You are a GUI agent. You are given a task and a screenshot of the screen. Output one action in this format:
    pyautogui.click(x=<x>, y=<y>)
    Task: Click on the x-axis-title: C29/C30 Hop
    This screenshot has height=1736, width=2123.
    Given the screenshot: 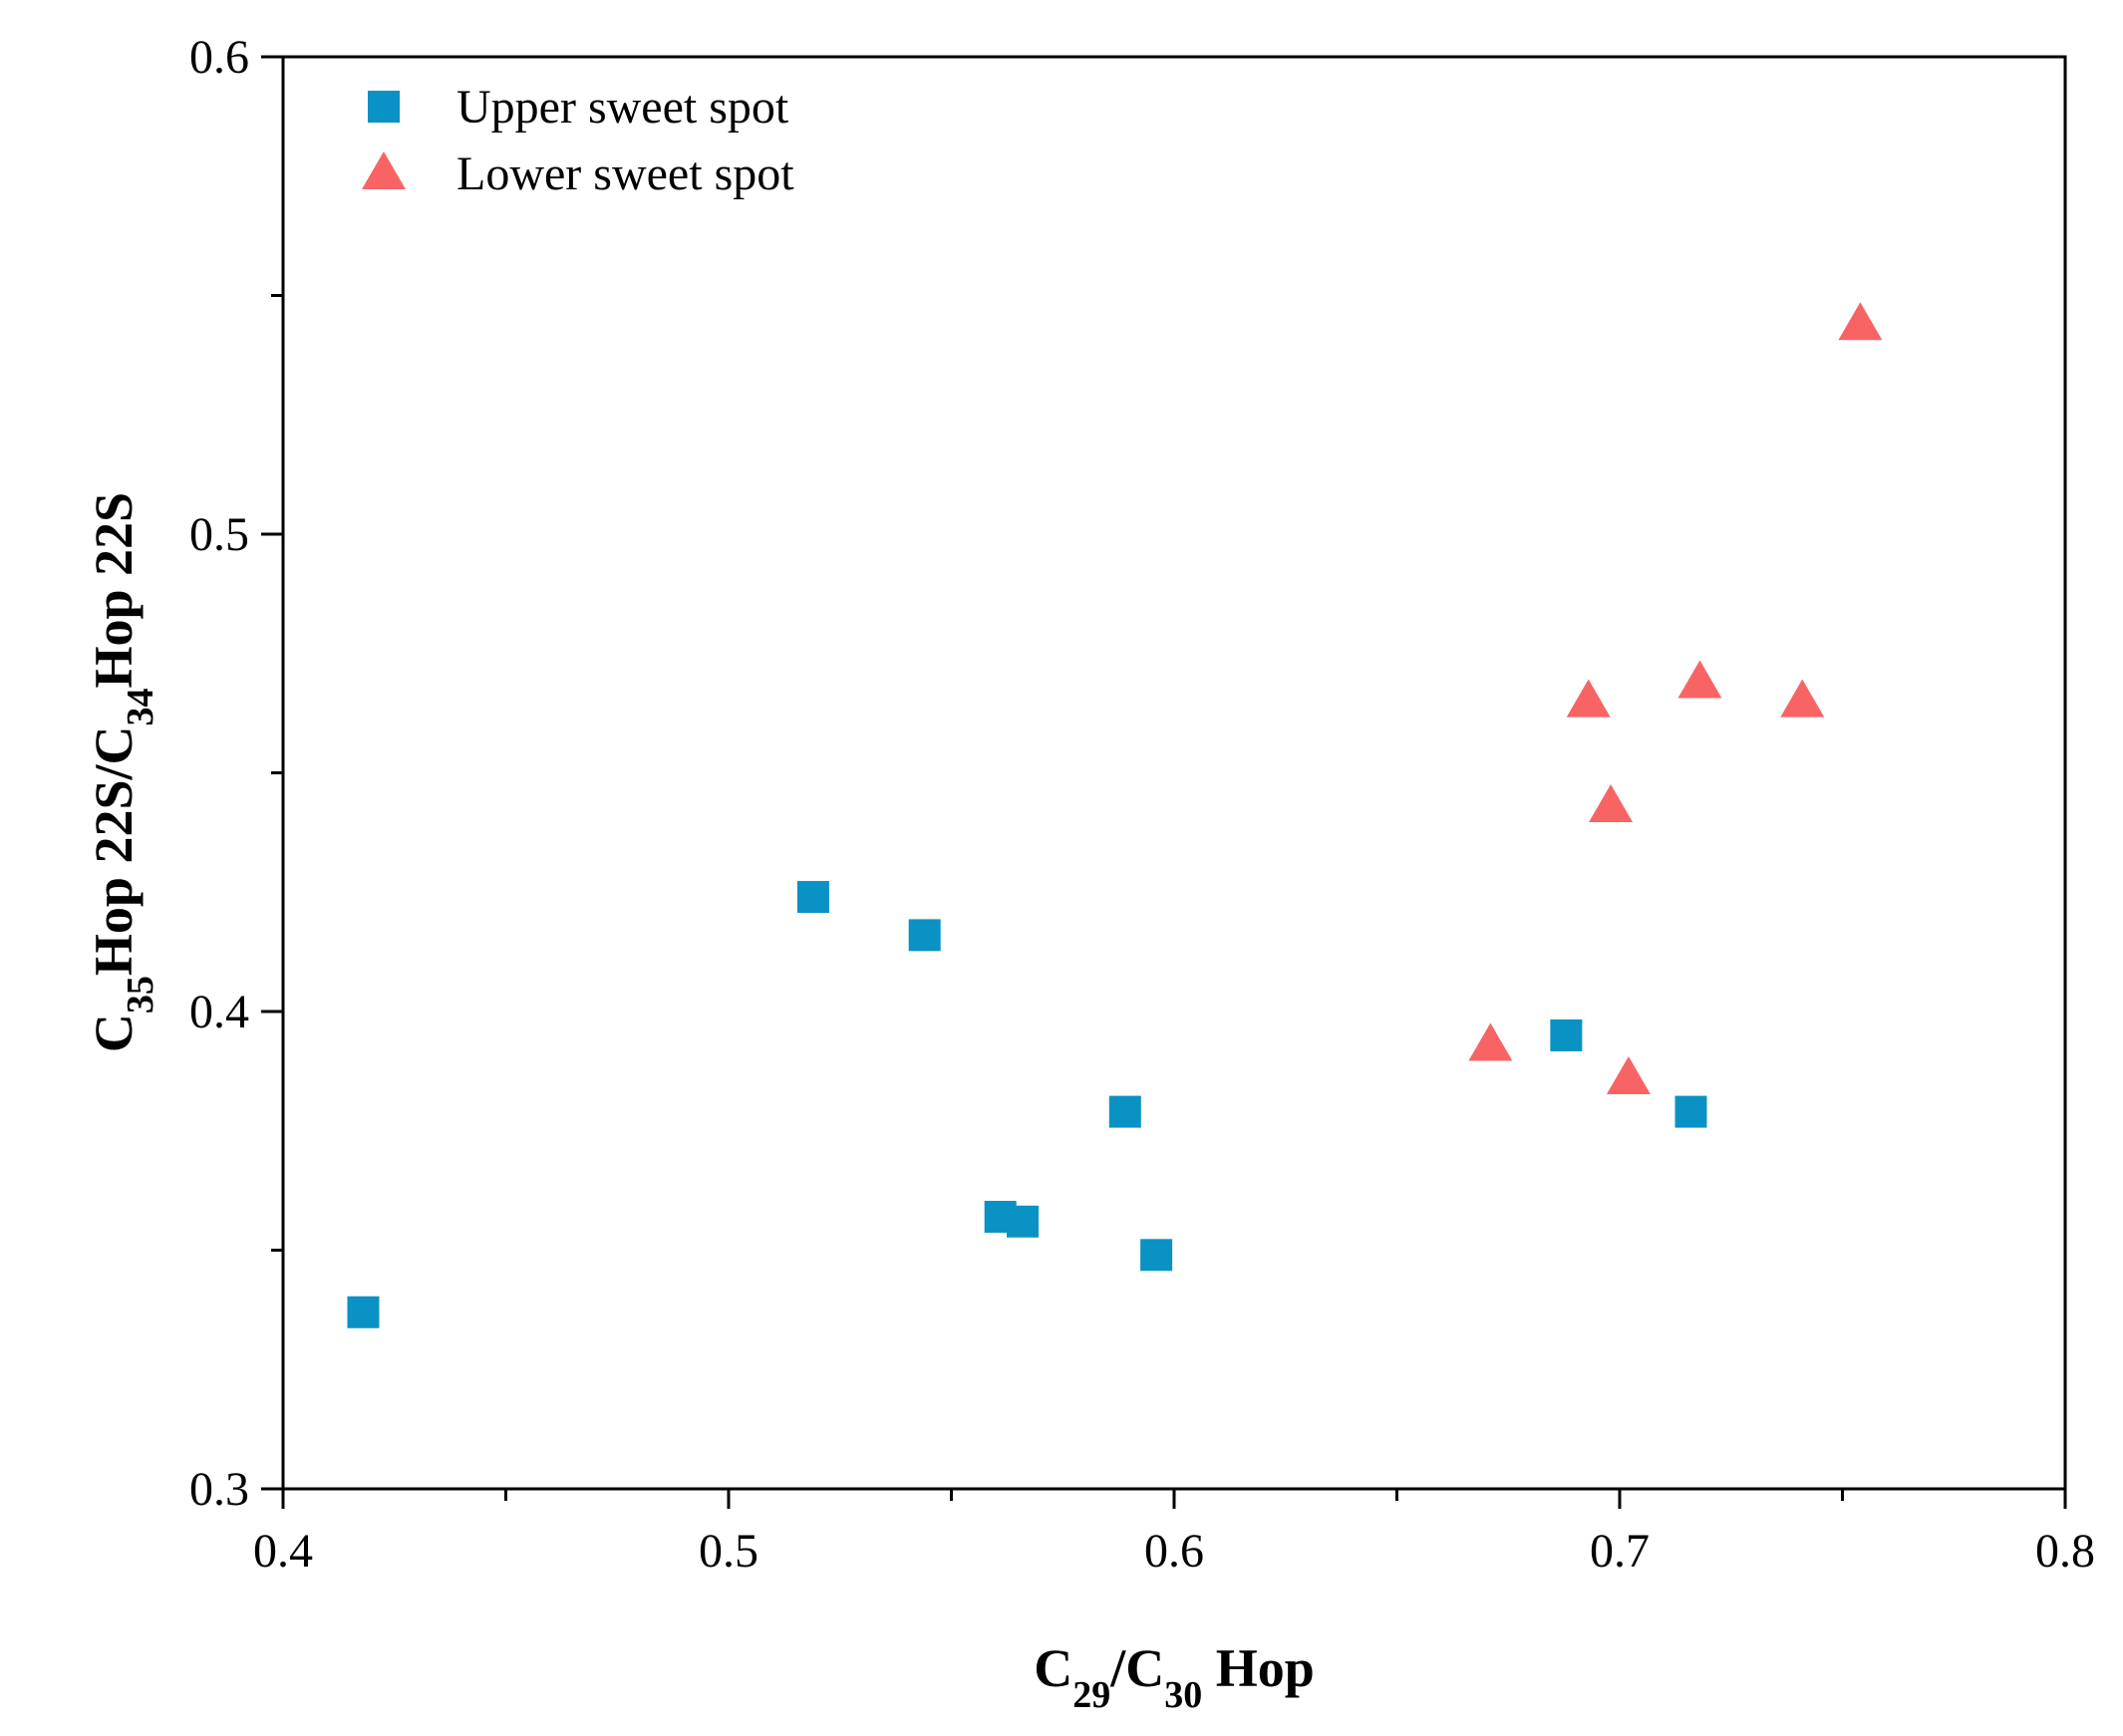 What is the action you would take?
    pyautogui.click(x=1174, y=1677)
    